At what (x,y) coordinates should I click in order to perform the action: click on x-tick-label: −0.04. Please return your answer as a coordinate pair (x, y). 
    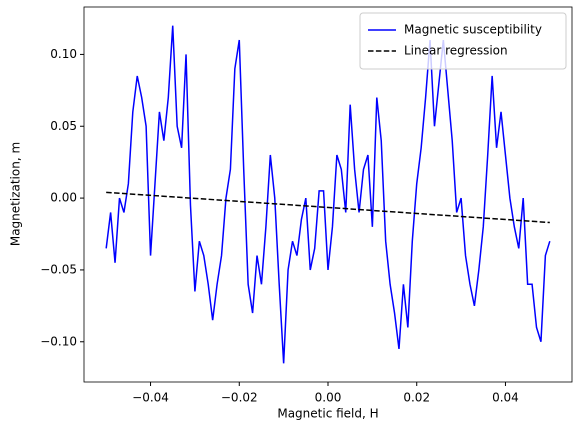
    Looking at the image, I should click on (150, 398).